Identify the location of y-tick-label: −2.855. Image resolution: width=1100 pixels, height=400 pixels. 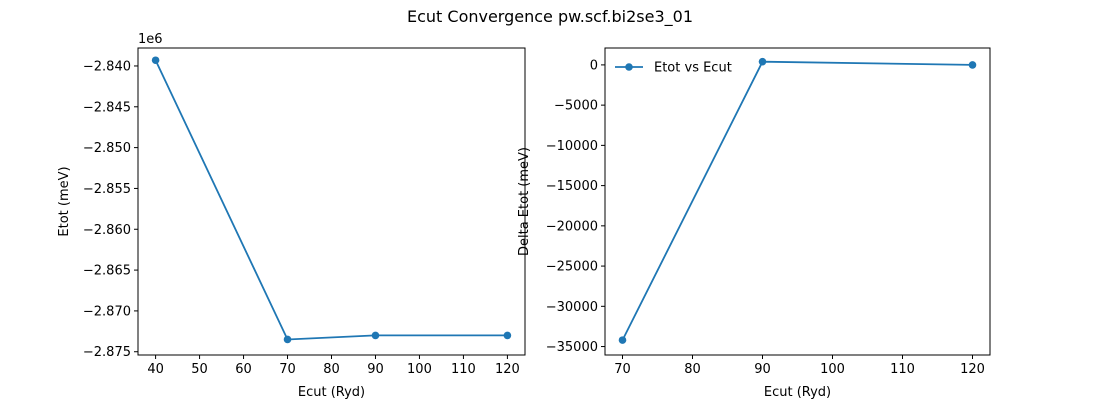
(107, 189).